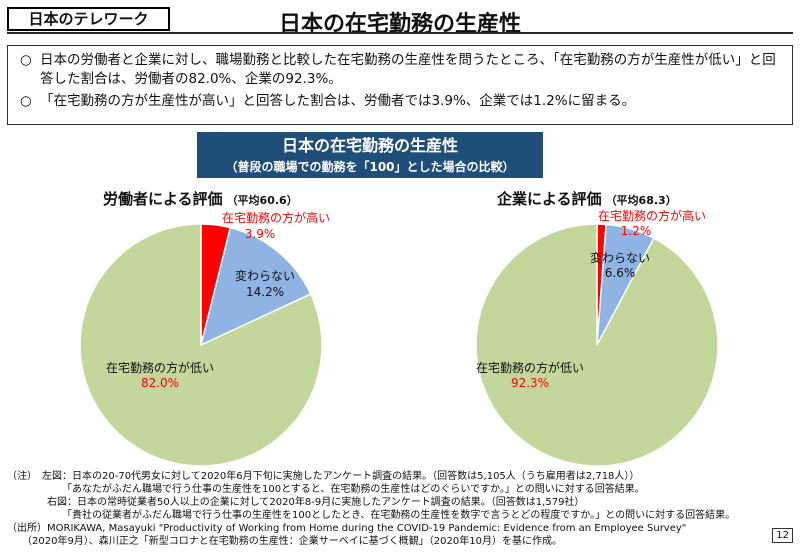 This screenshot has height=553, width=800. I want to click on firm-slice-value-higher: 1.2%, so click(636, 231).